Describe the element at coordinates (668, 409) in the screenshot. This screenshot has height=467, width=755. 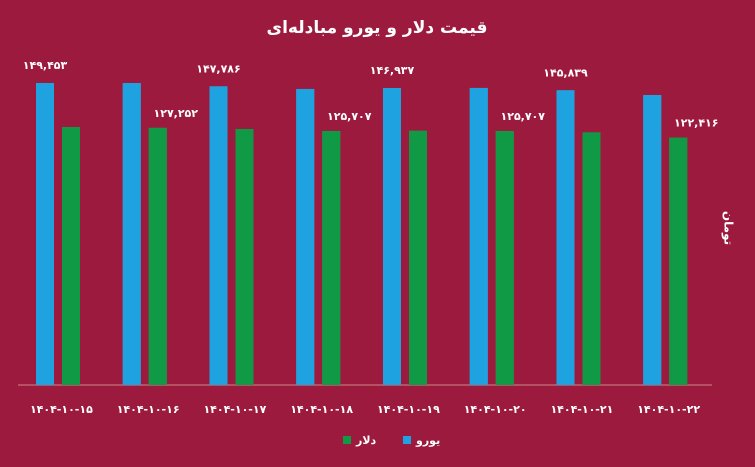
I see `x-tick-label: ۱۴۰۴-۱۰-۲۲` at that location.